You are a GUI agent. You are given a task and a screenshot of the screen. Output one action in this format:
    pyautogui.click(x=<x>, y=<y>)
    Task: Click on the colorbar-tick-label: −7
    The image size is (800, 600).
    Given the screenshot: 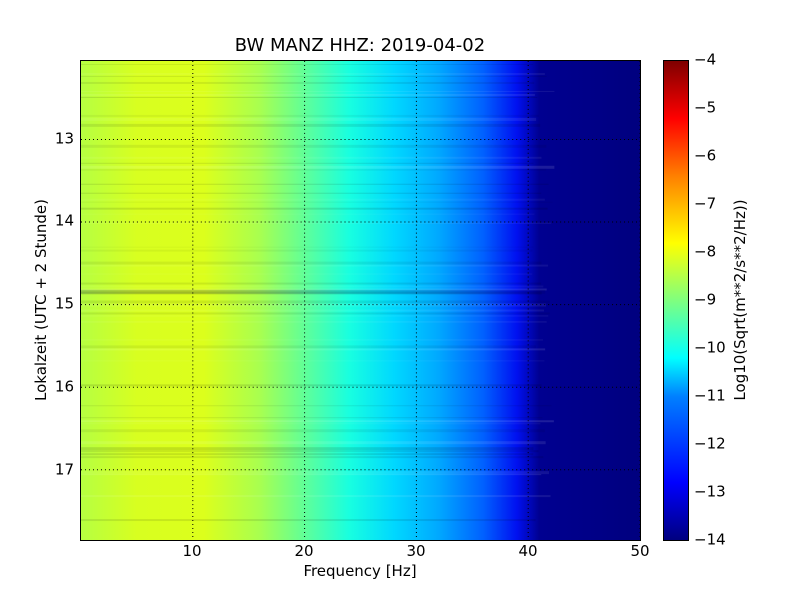 What is the action you would take?
    pyautogui.click(x=705, y=203)
    